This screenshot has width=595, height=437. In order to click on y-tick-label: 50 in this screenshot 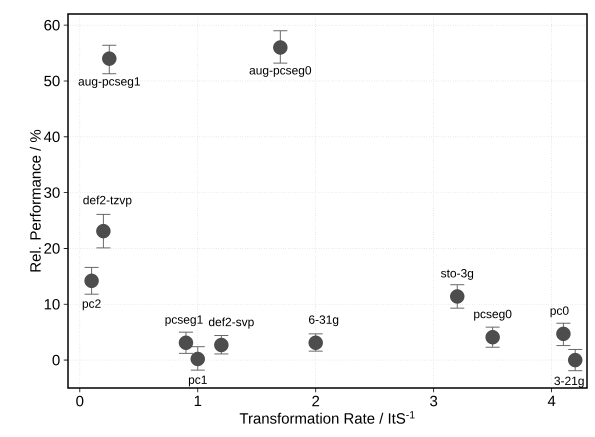, I will do `click(52, 81)`.